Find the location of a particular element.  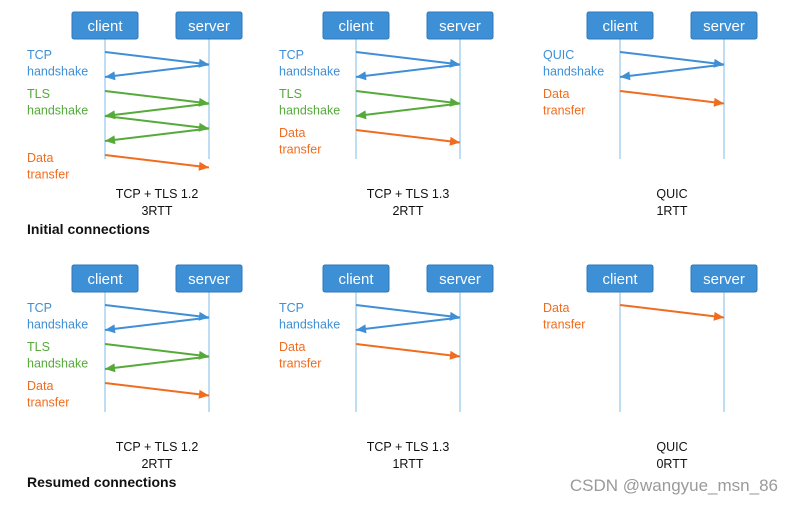

resumed-tcp-tls12-data-label-1: Data is located at coordinates (40, 386).